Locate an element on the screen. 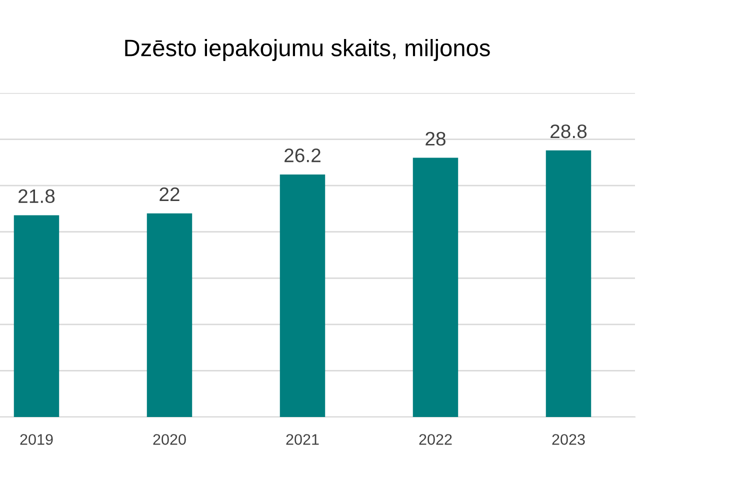 The width and height of the screenshot is (750, 500). x-tick-label: 2021 is located at coordinates (302, 439).